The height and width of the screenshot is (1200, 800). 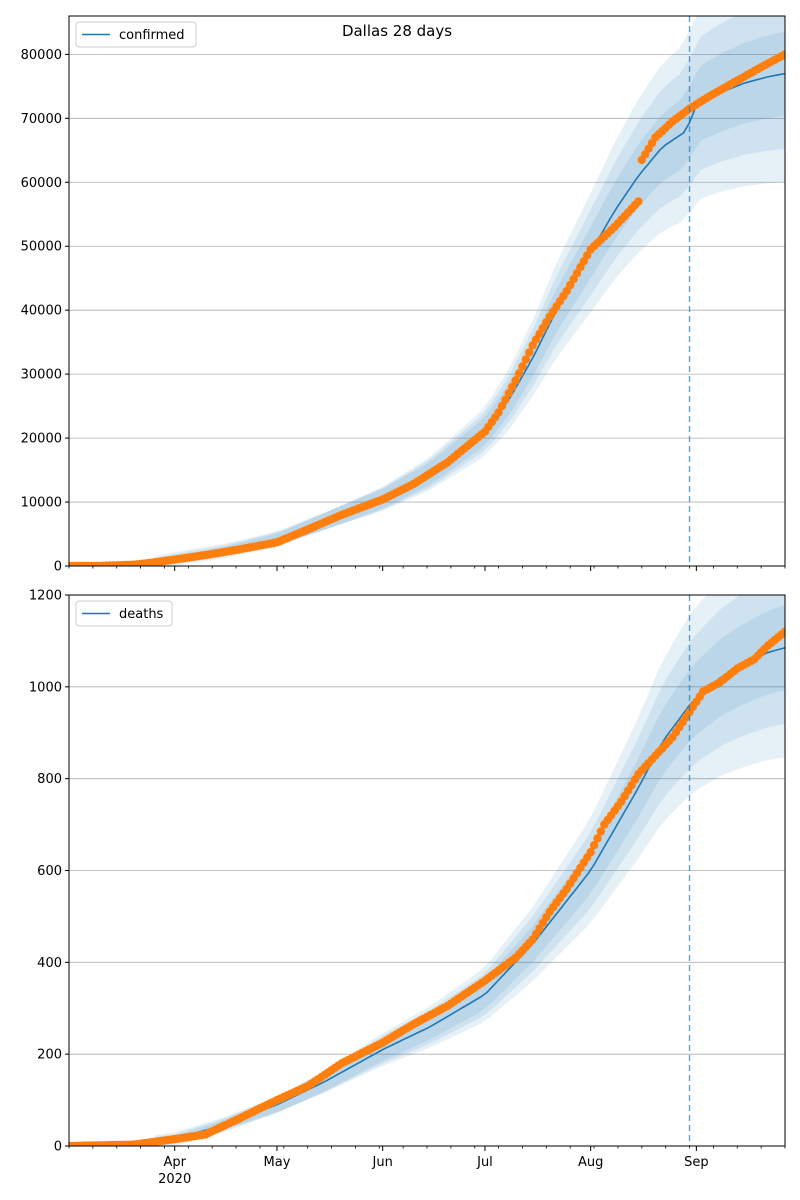 I want to click on legend-label: deaths, so click(x=141, y=614).